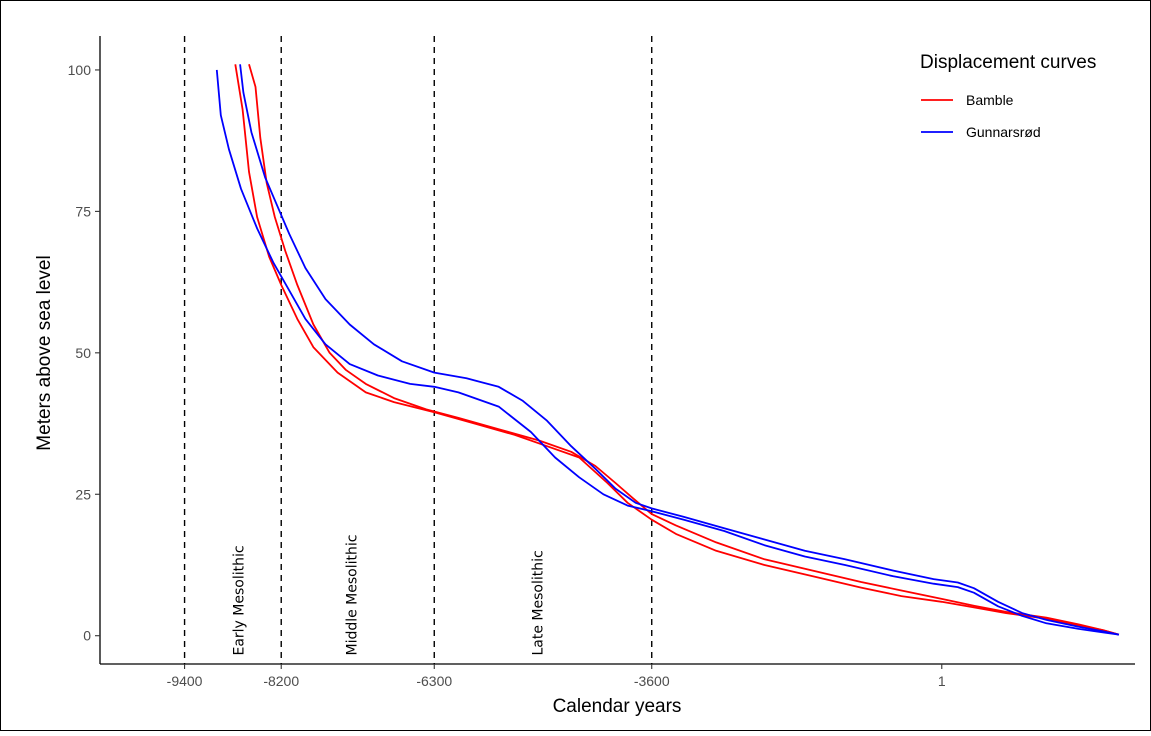 The width and height of the screenshot is (1151, 736). Describe the element at coordinates (434, 681) in the screenshot. I see `x-tick-label: -6300` at that location.